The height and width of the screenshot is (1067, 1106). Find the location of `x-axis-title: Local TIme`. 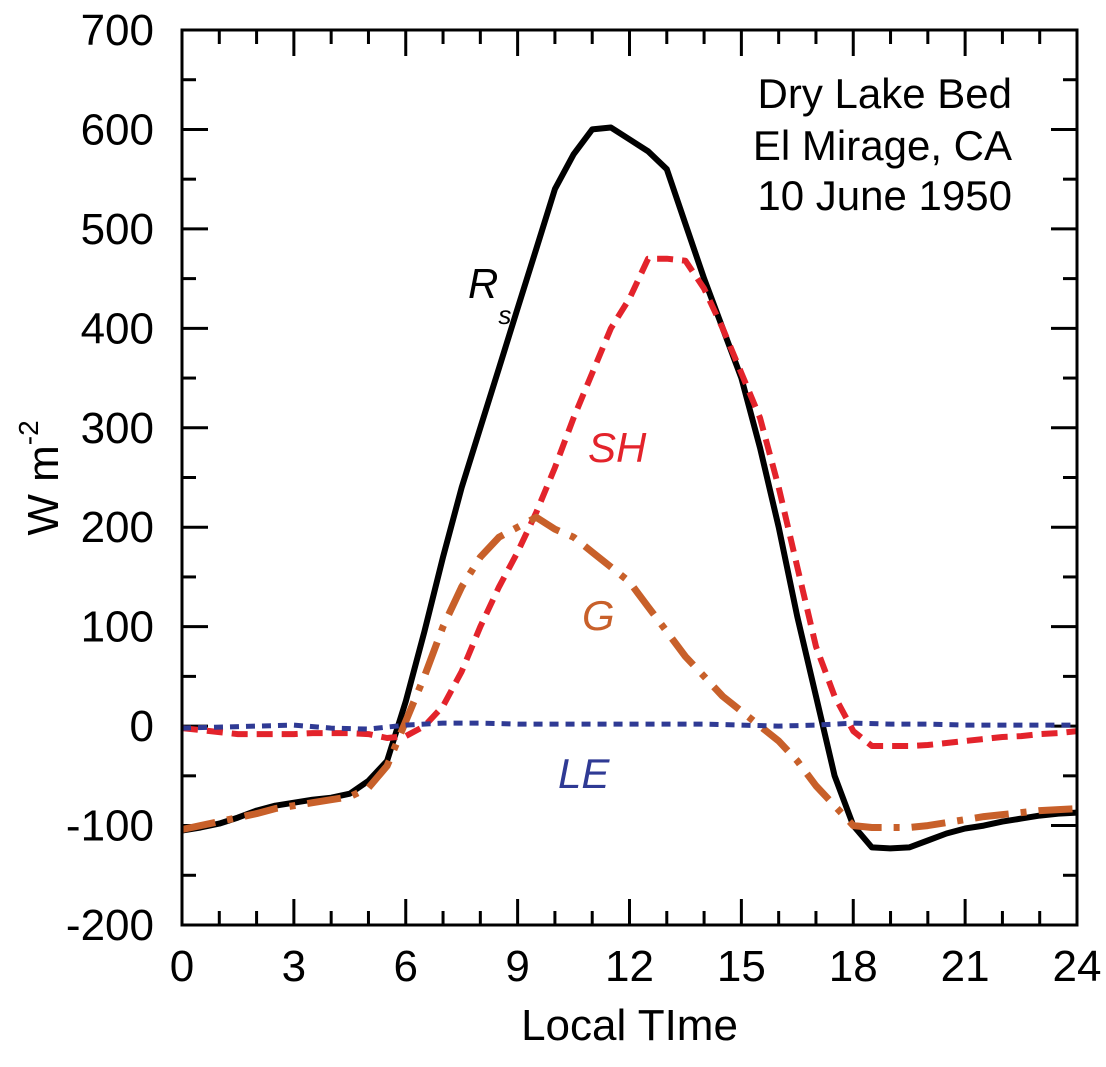

x-axis-title: Local TIme is located at coordinates (629, 1025).